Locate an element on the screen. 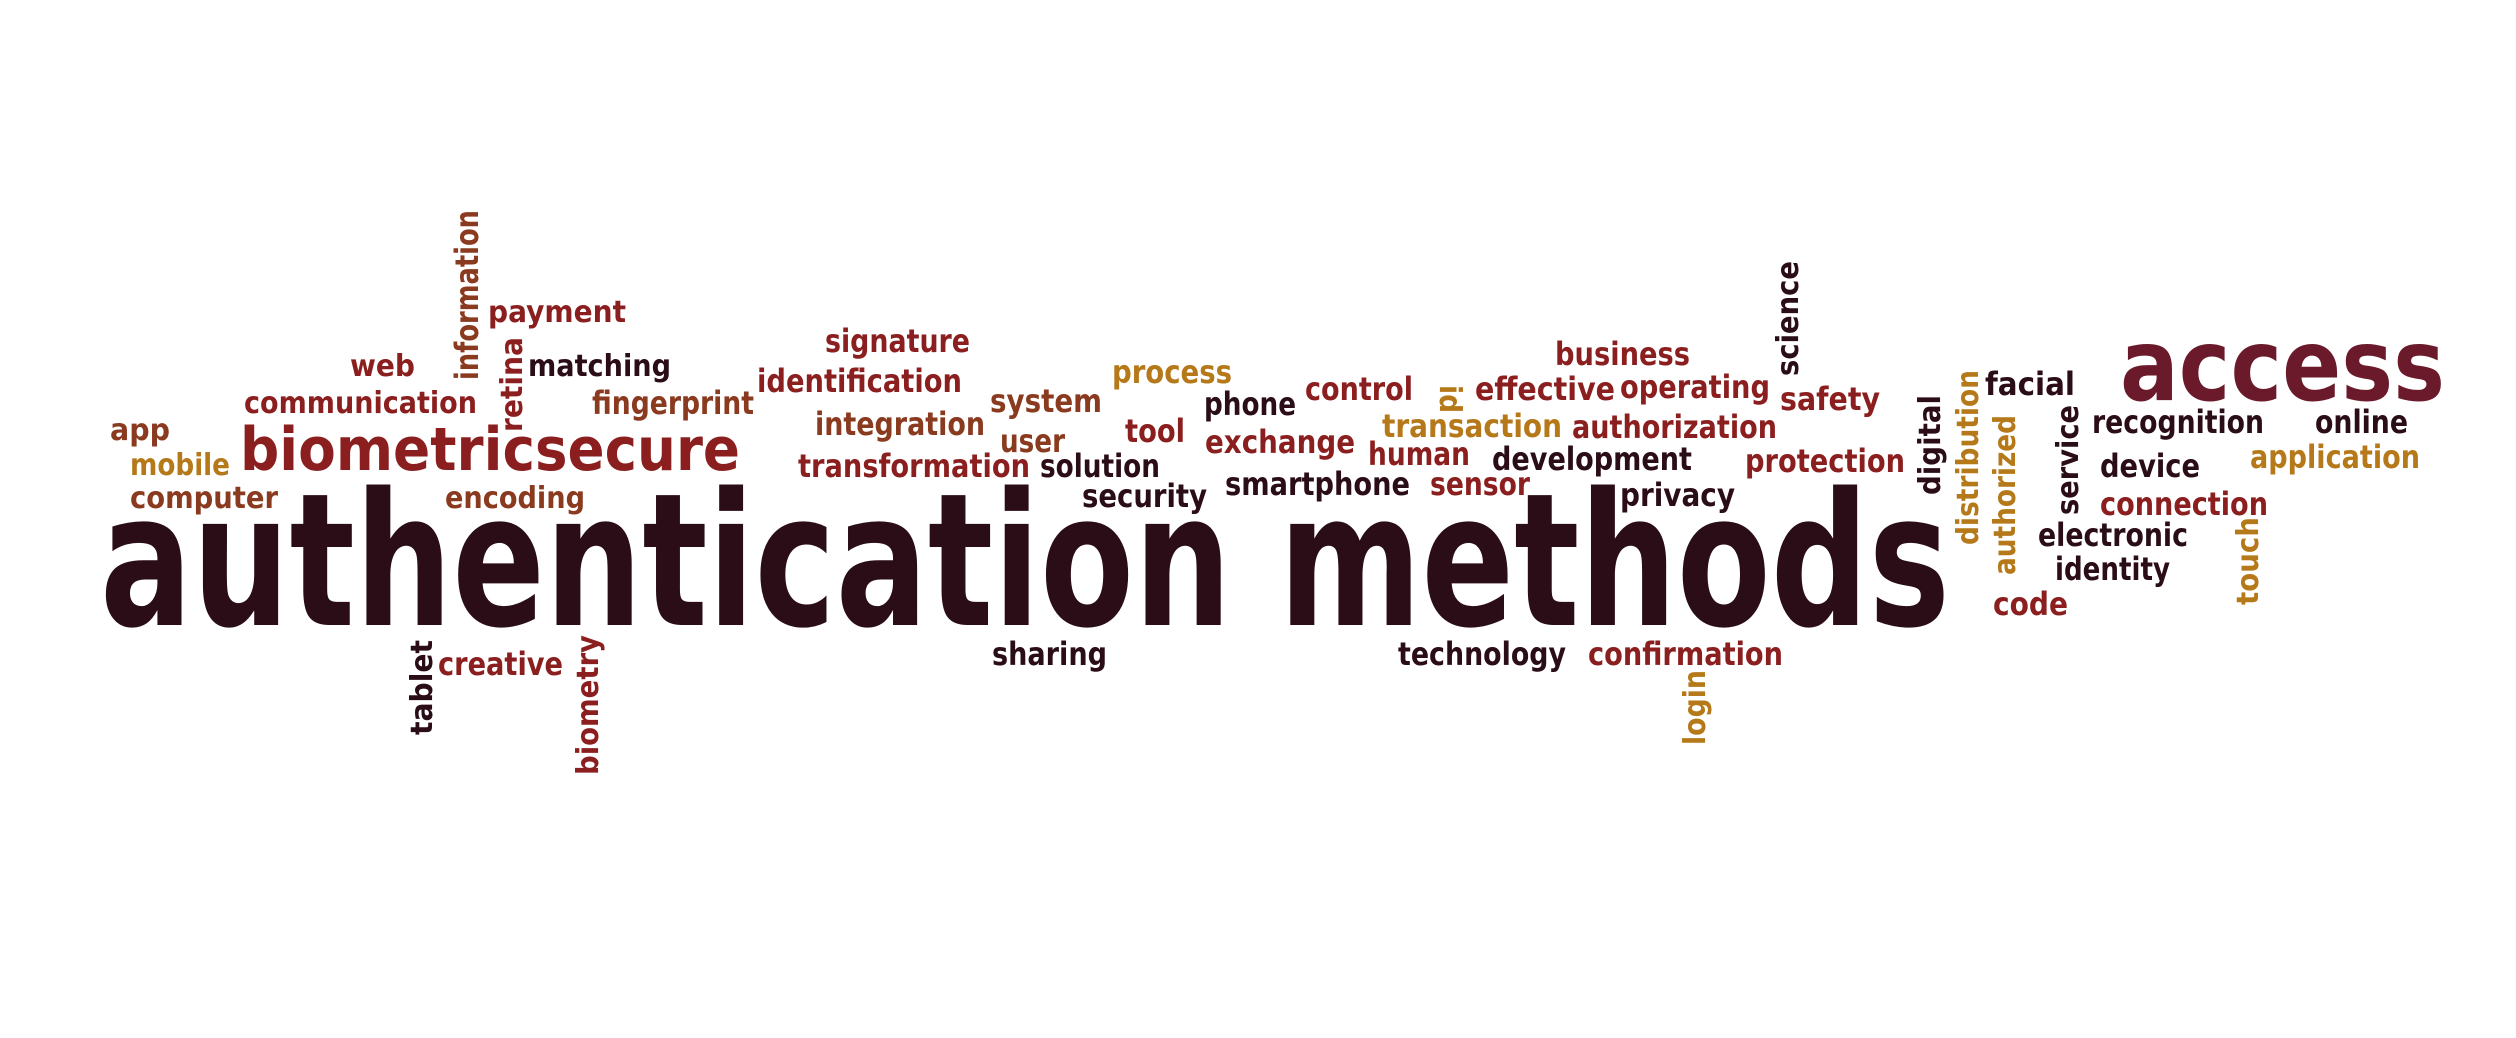 The width and height of the screenshot is (2516, 1038). word-transaction: transaction is located at coordinates (1472, 426).